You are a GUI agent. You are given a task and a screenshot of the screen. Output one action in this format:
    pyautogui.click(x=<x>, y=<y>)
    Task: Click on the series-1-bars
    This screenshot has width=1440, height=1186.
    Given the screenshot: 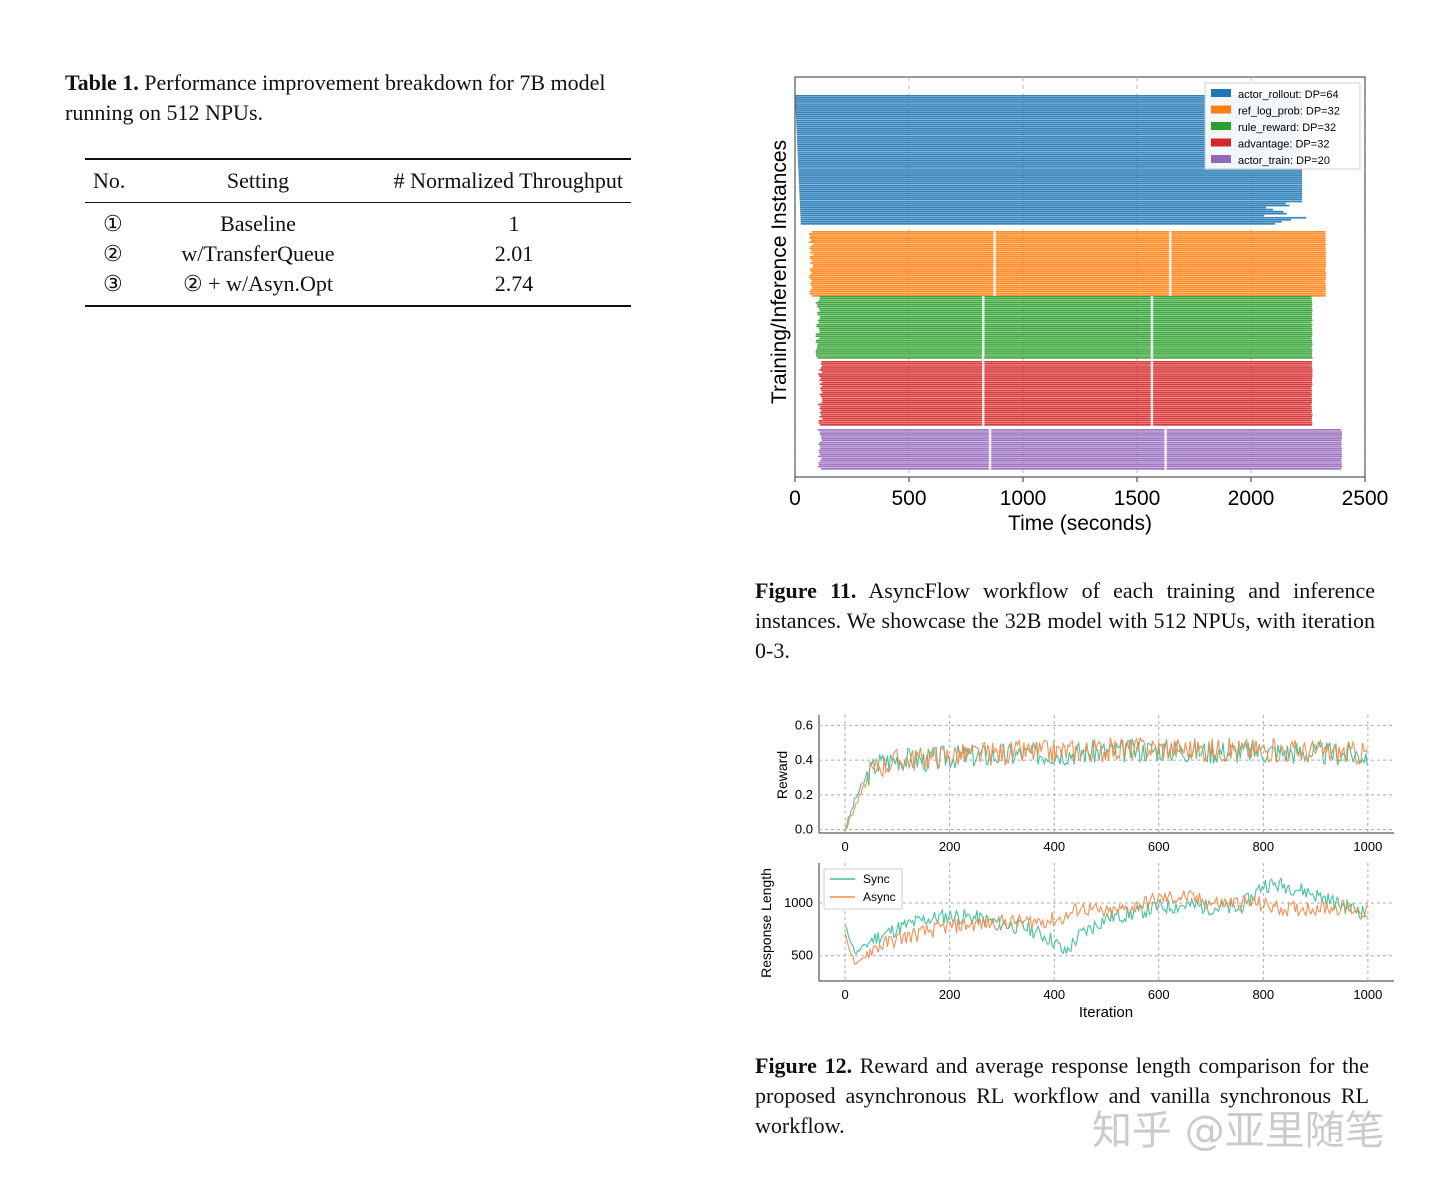 What is the action you would take?
    pyautogui.click(x=1080, y=264)
    